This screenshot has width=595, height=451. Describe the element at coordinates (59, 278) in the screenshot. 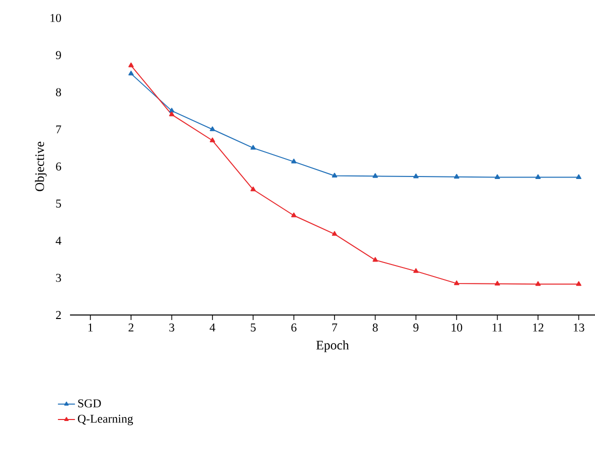

I see `y-tick-label: 3` at that location.